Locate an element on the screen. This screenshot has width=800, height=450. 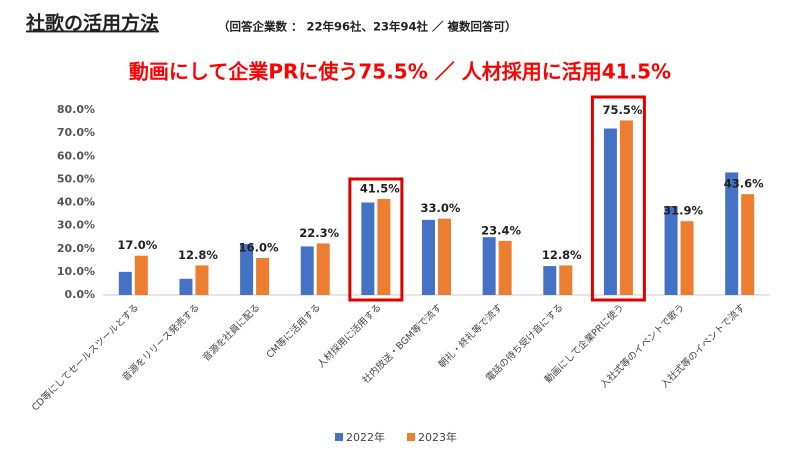
y-tick-label: 50.0% is located at coordinates (76, 178).